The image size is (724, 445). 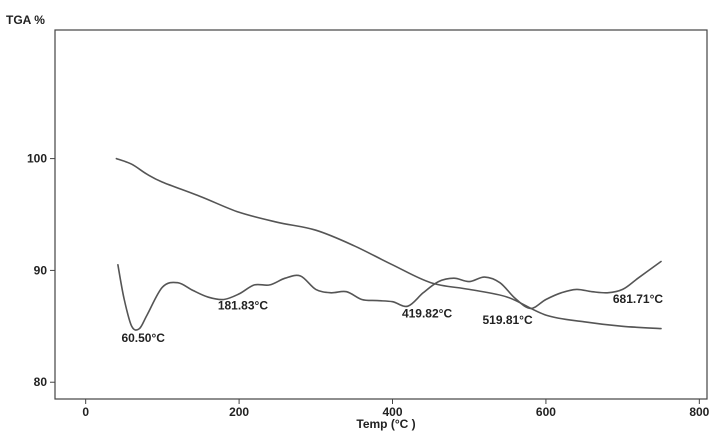 I want to click on y-tick-label: 90, so click(x=41, y=270).